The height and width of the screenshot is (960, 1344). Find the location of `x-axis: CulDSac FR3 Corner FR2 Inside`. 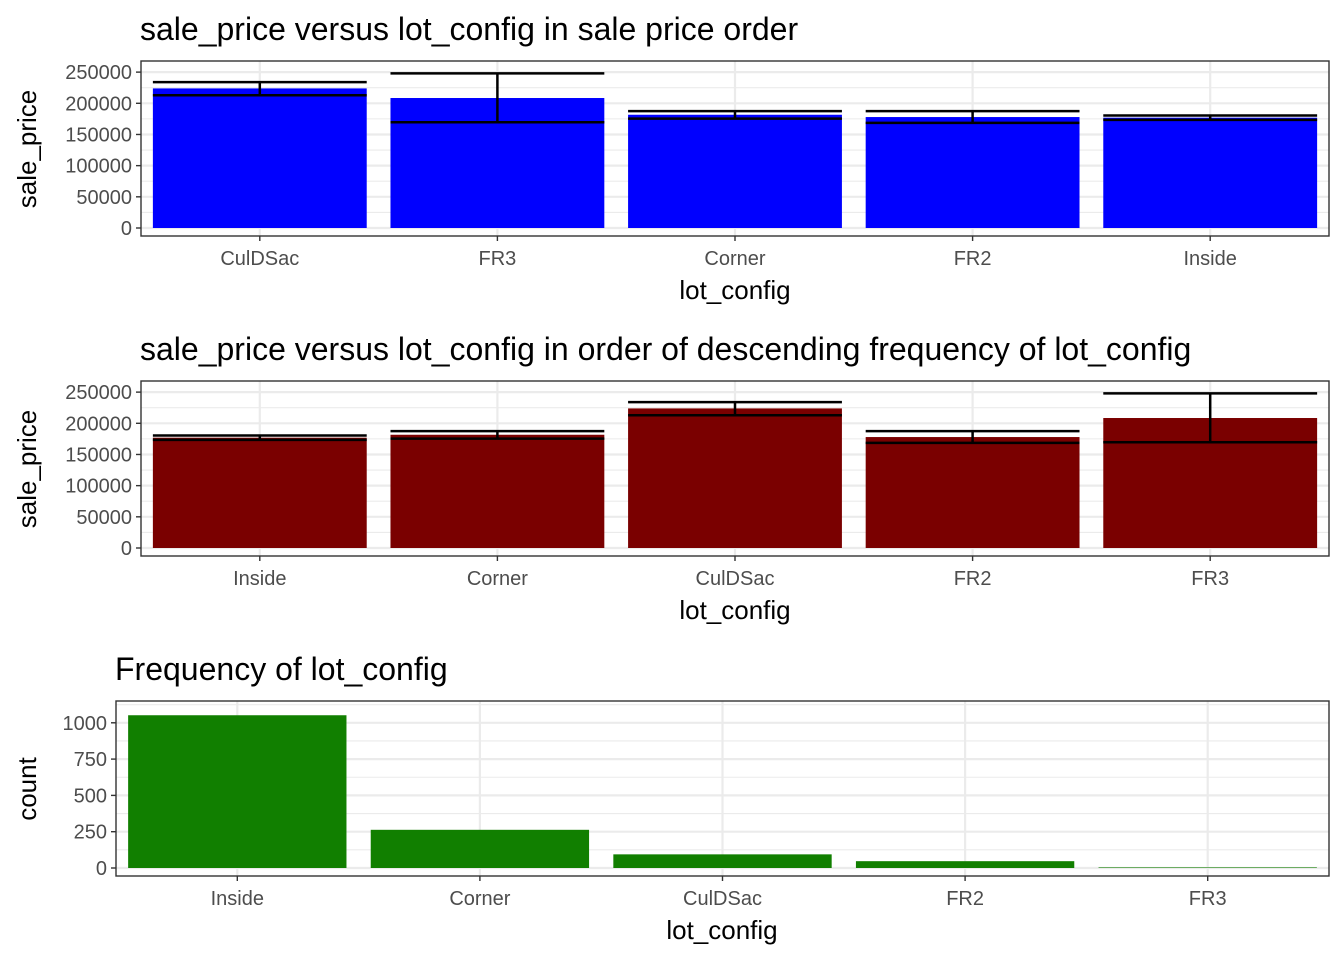

x-axis: CulDSac FR3 Corner FR2 Inside is located at coordinates (728, 253).